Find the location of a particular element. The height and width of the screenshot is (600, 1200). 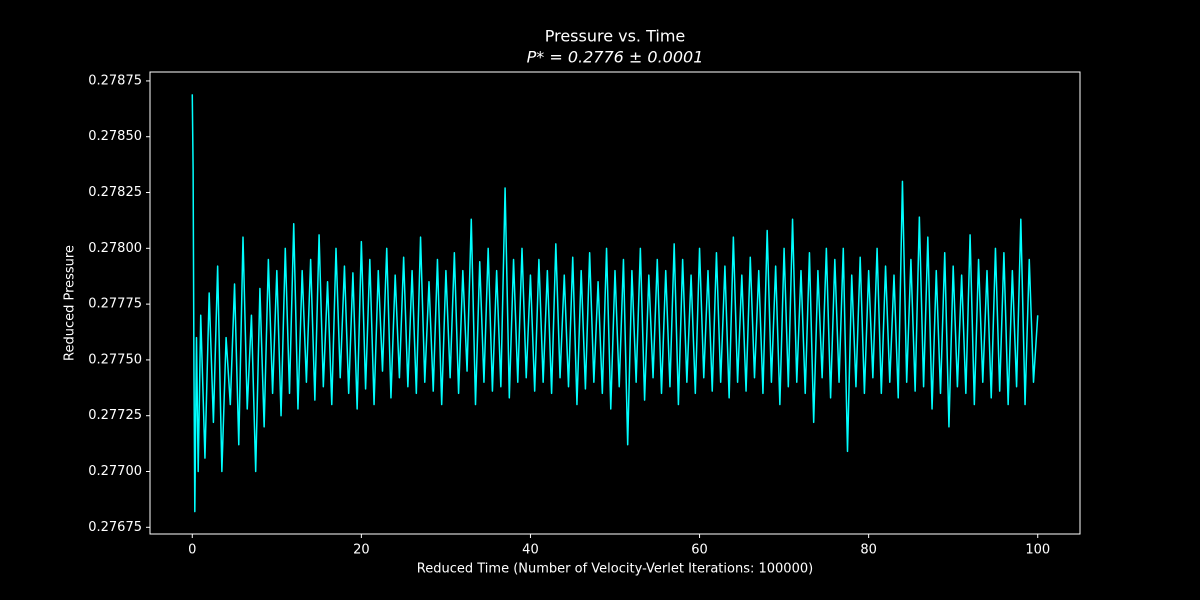

y-axis-label: Reduced Pressure is located at coordinates (70, 303).